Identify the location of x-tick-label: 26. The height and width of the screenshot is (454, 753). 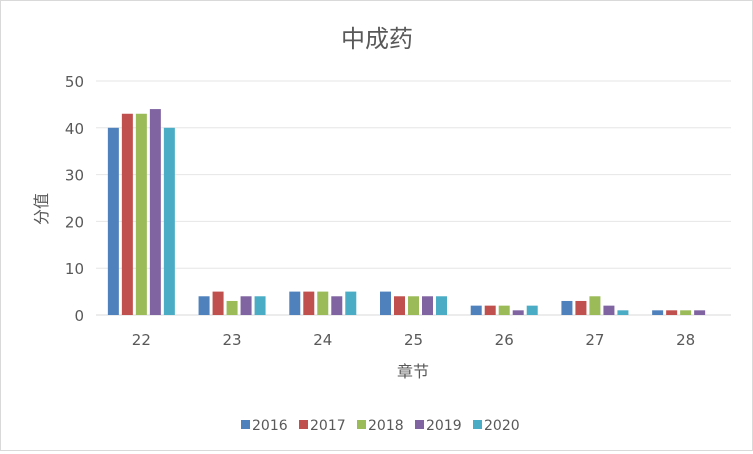
(504, 340).